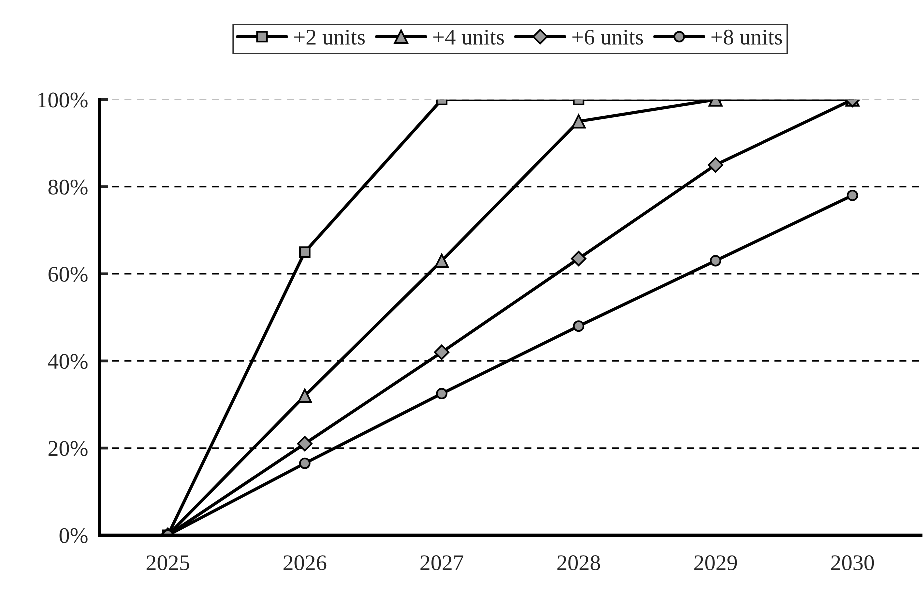 This screenshot has width=923, height=605. I want to click on x-tick-label: 2030, so click(852, 563).